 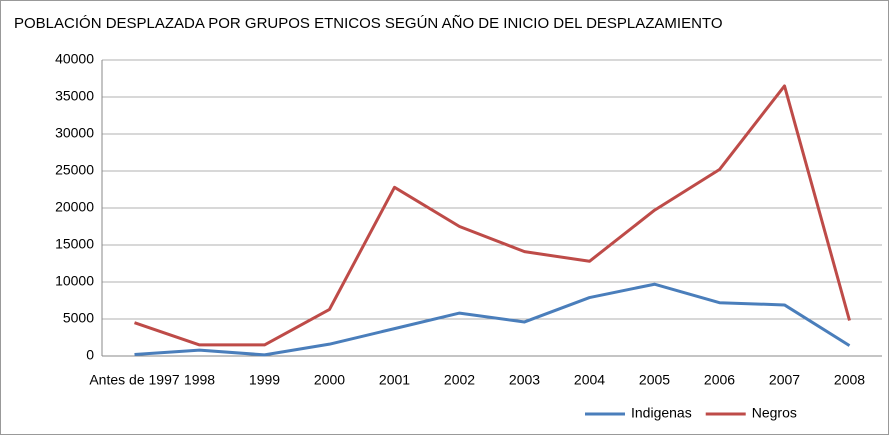 I want to click on y-tick-label: 40000, so click(x=74, y=59).